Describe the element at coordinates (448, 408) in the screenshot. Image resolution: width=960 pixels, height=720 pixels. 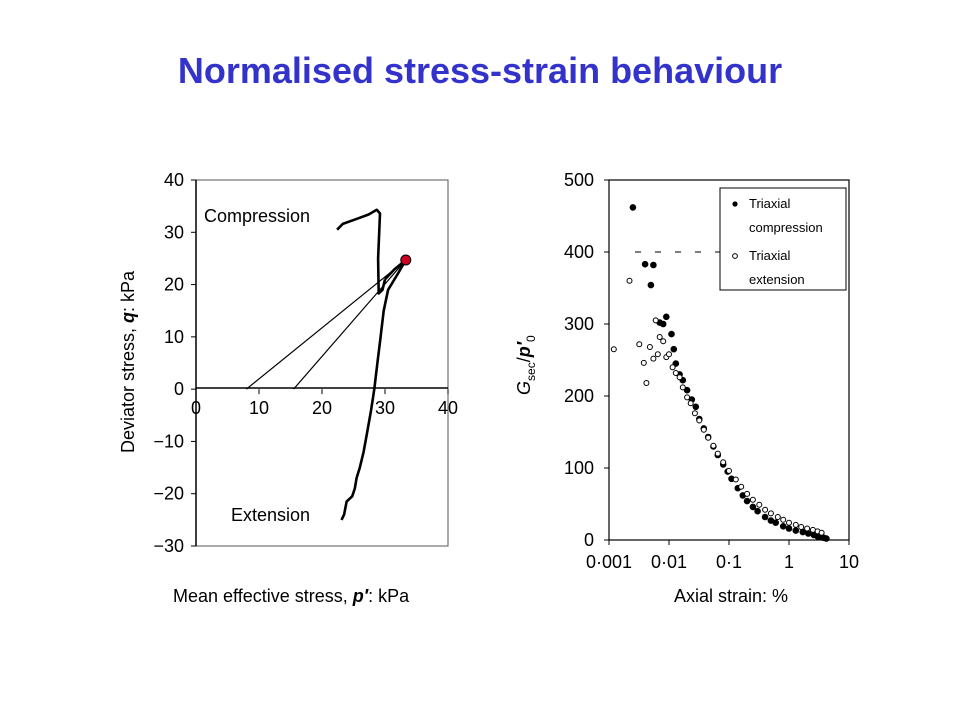
I see `x-tick-label: 40` at that location.